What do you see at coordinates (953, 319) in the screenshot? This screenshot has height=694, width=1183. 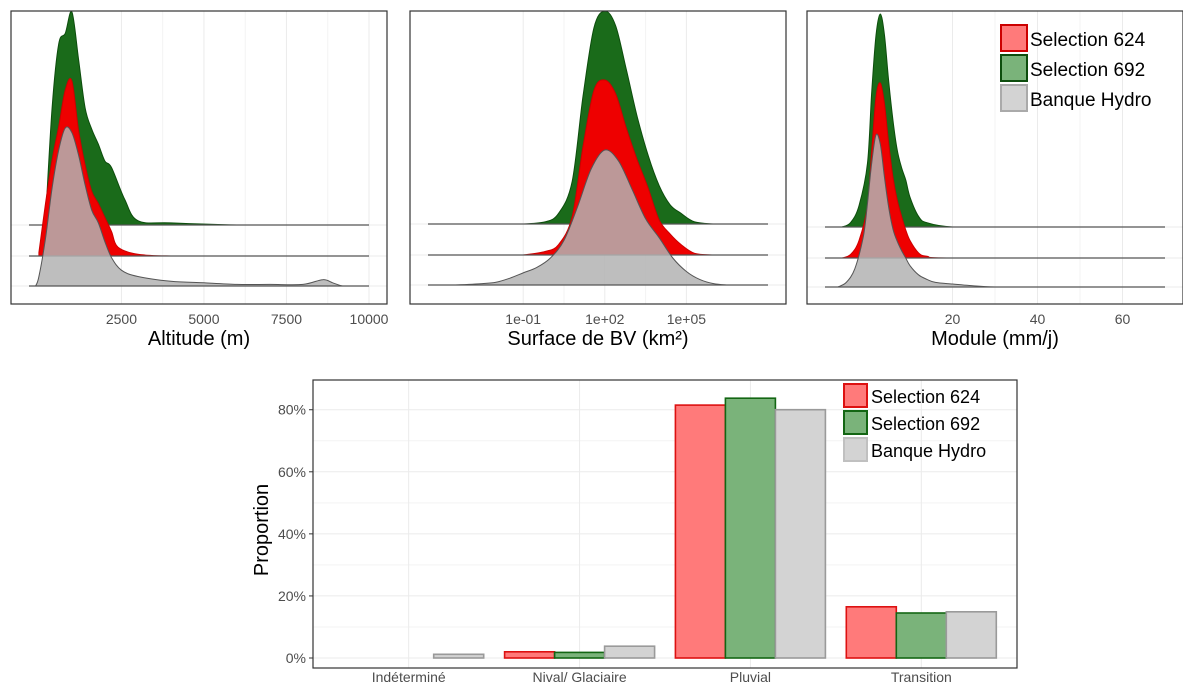 I see `x-tick-label: 20` at bounding box center [953, 319].